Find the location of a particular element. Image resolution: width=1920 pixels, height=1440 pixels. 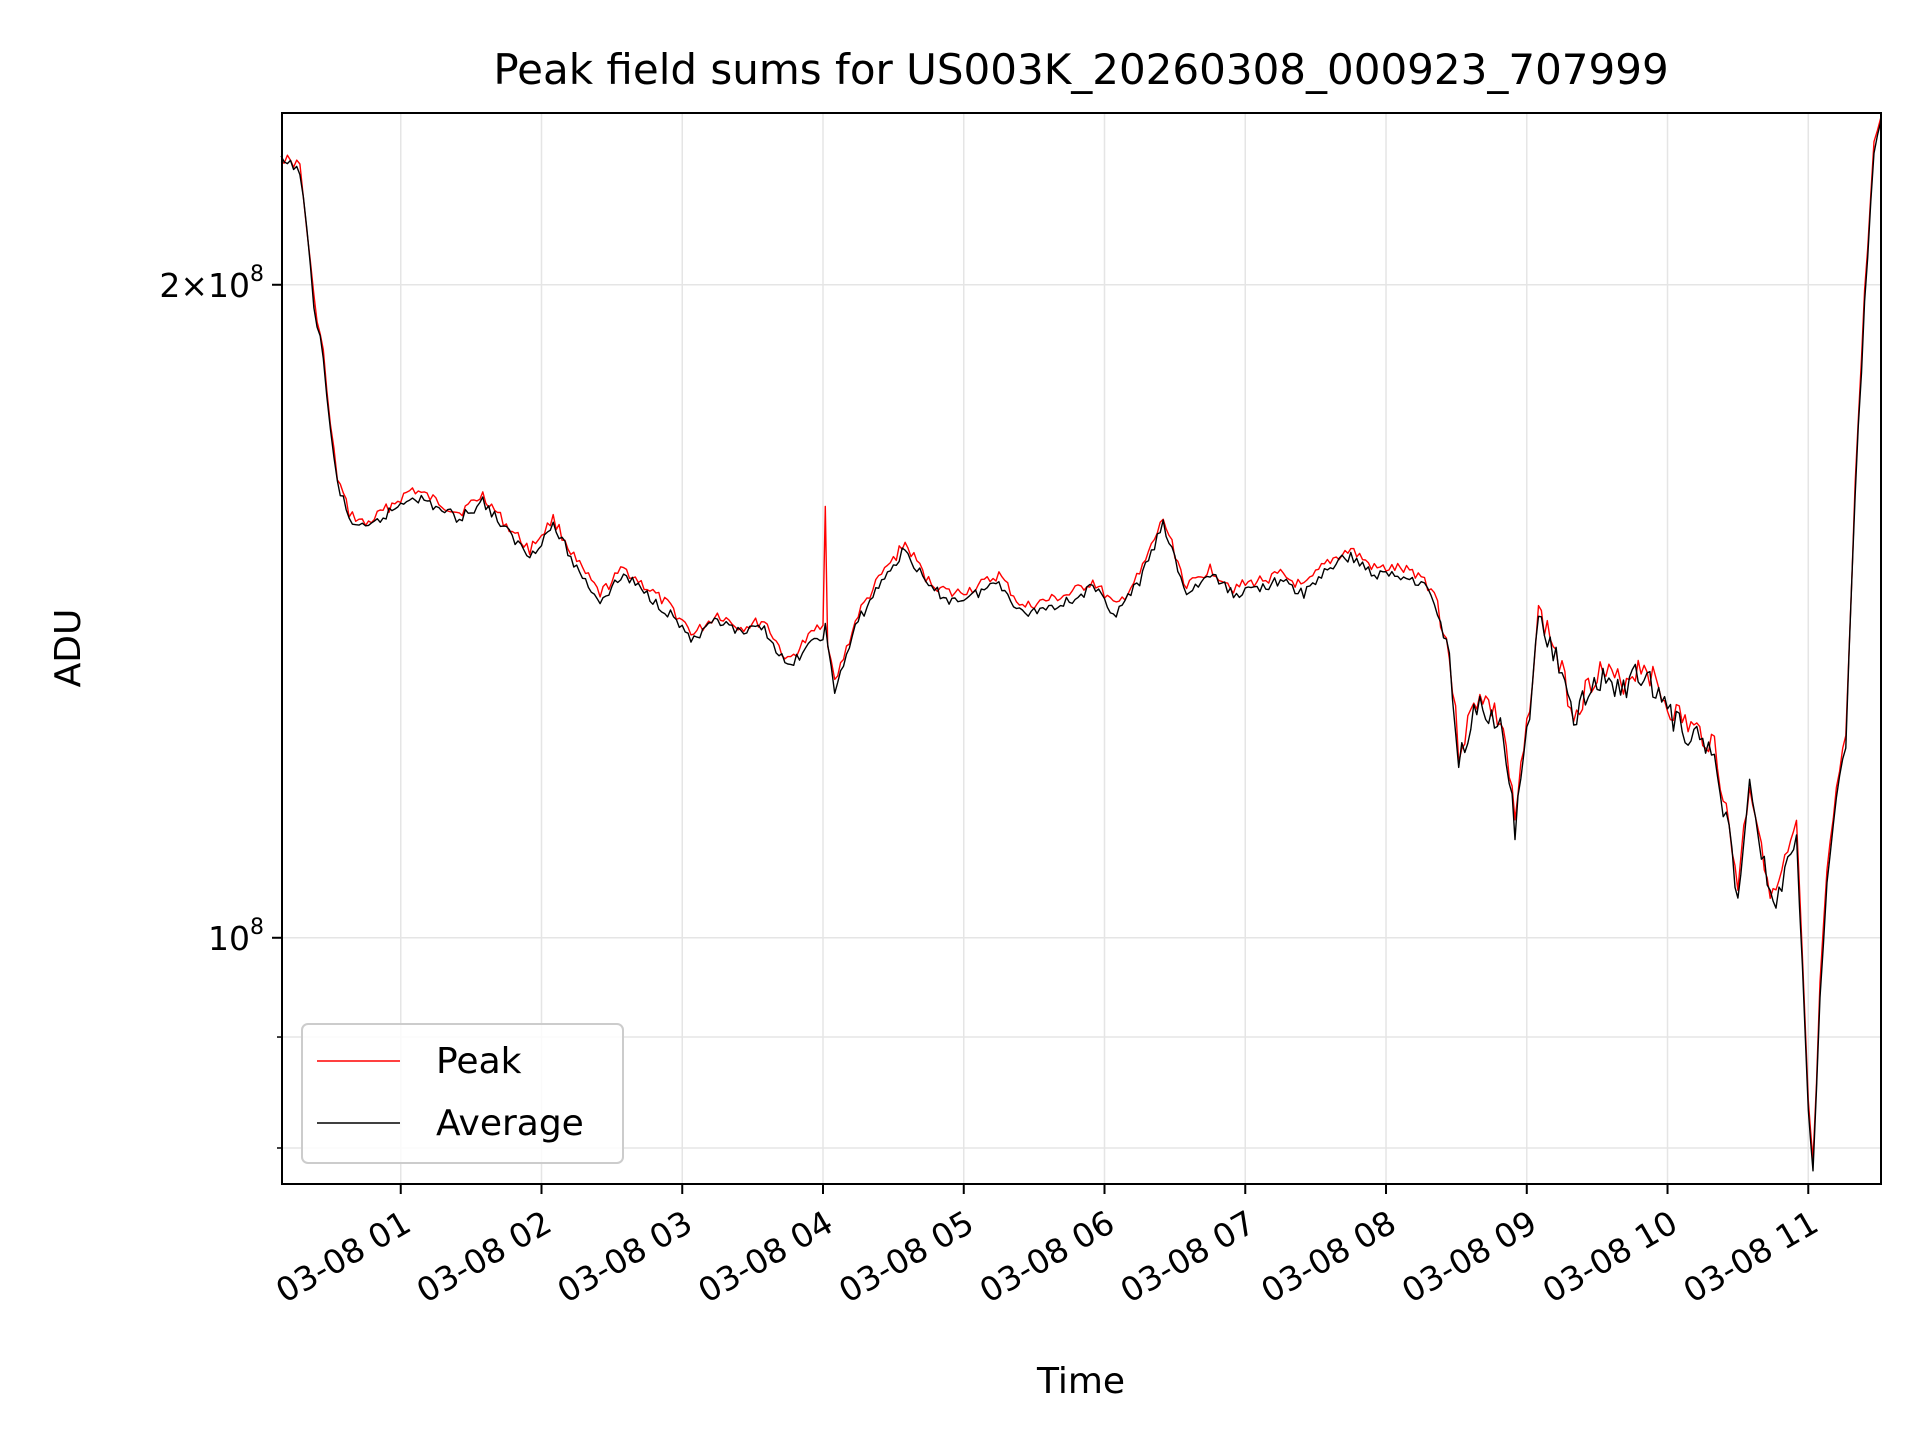

y-tick-label-base: 10 is located at coordinates (229, 938).